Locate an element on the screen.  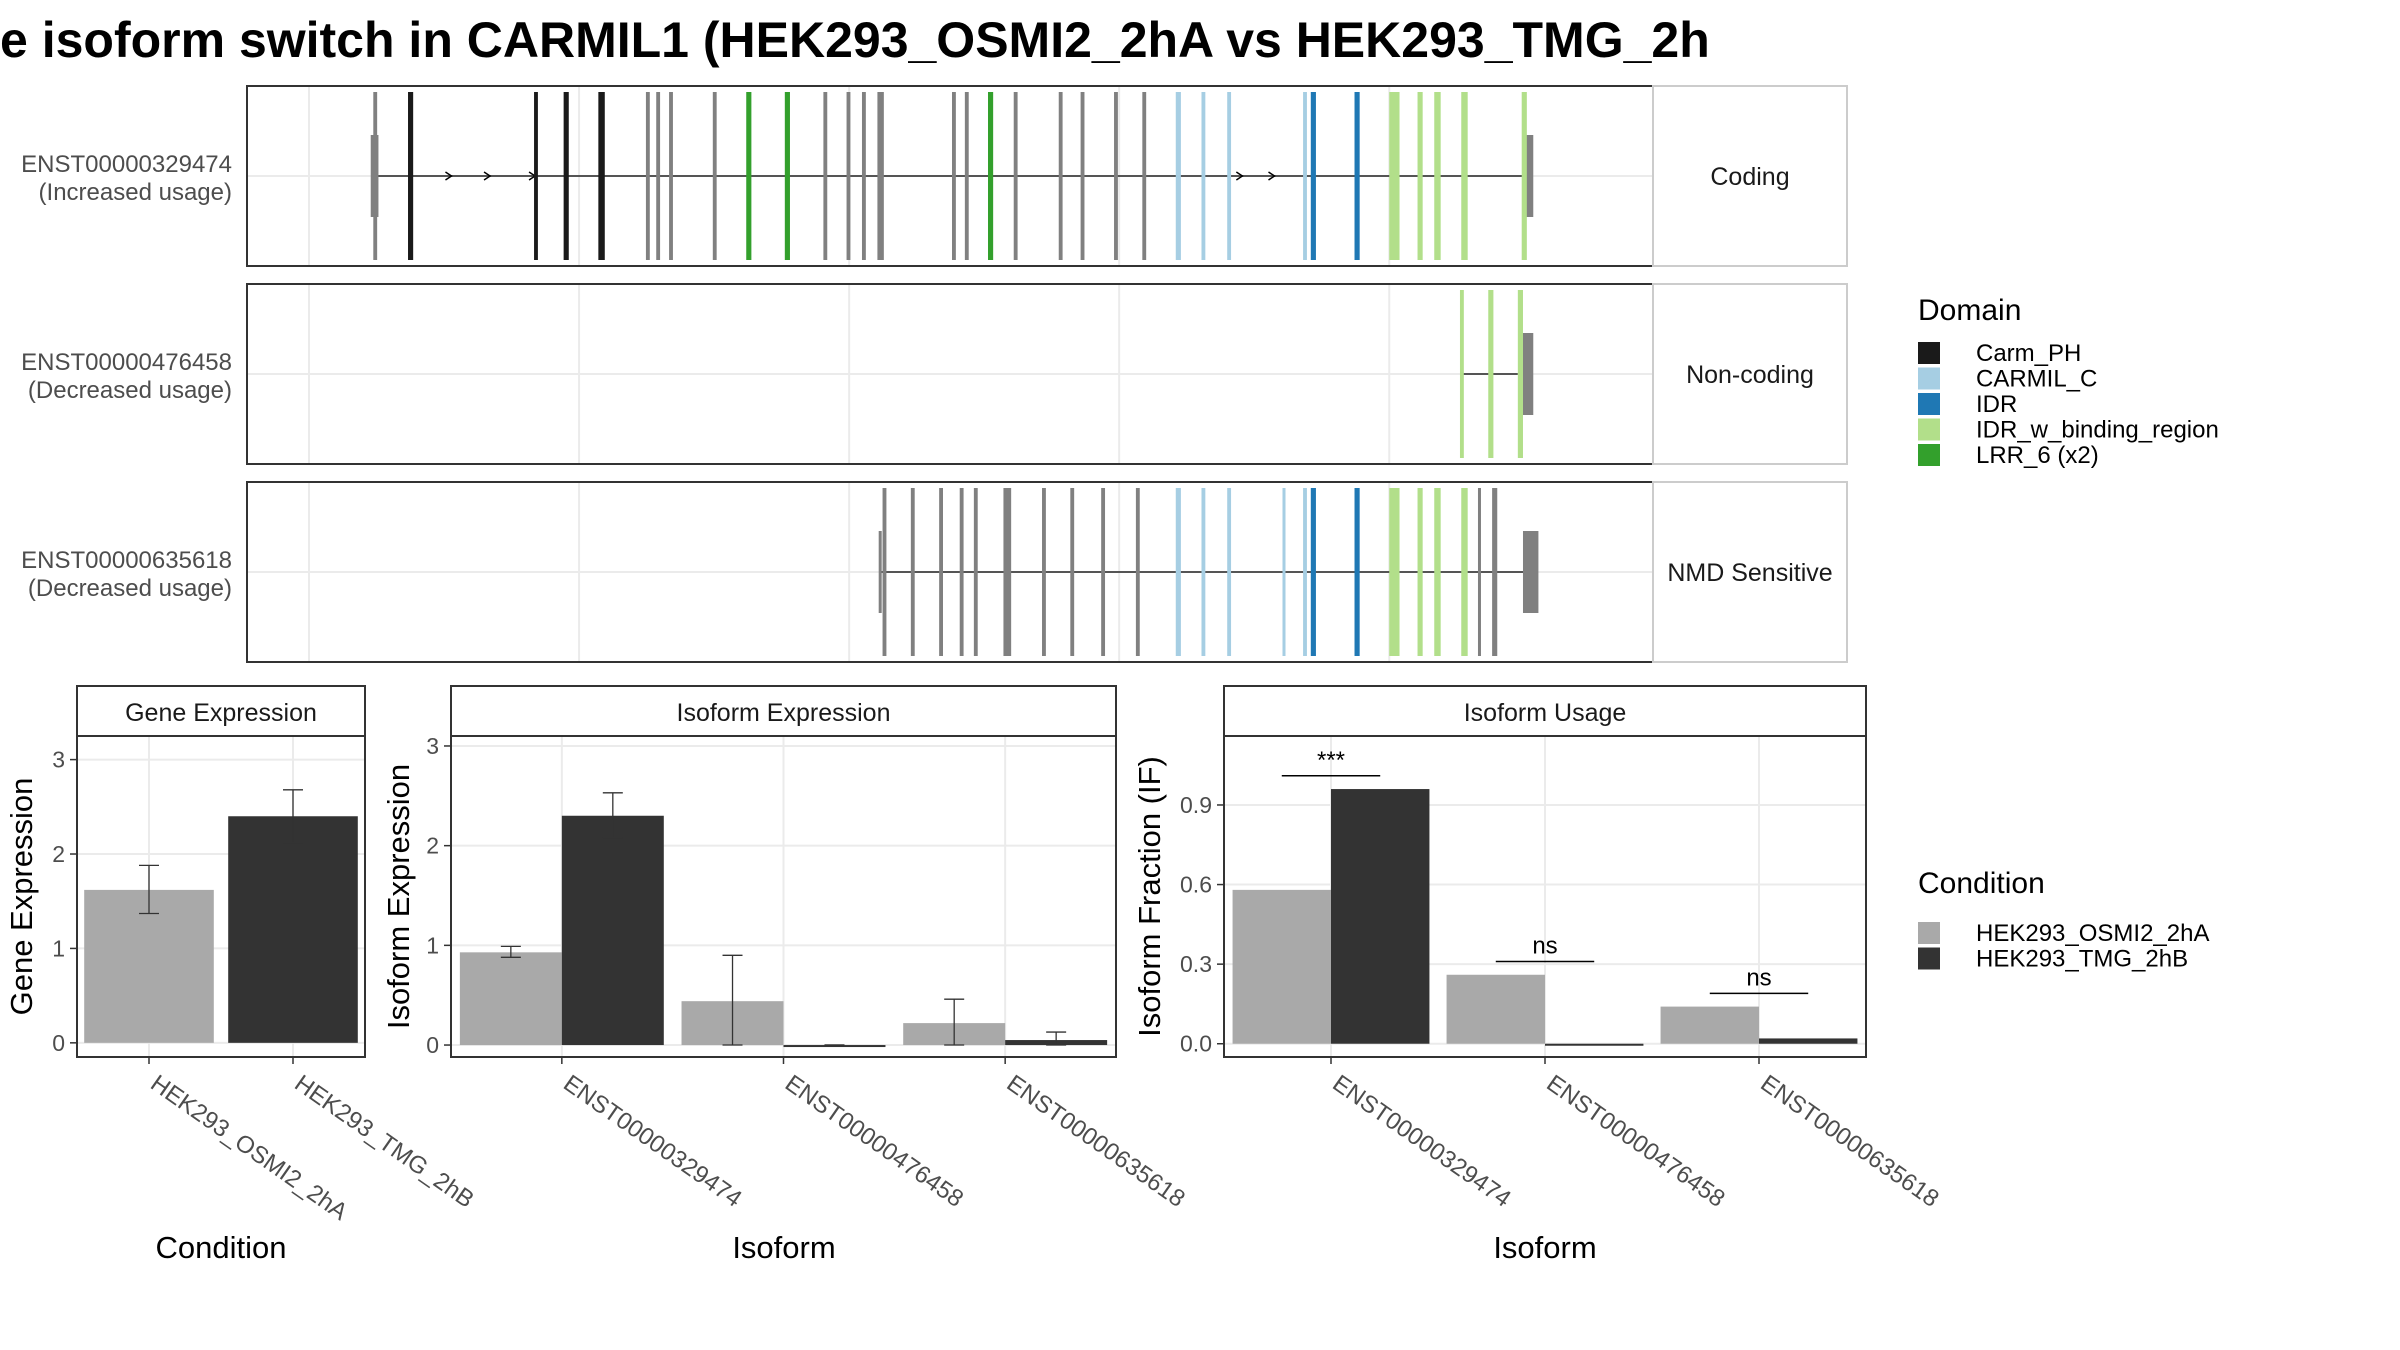
x-tick-label: ENST00000329474 is located at coordinates (1422, 1141).